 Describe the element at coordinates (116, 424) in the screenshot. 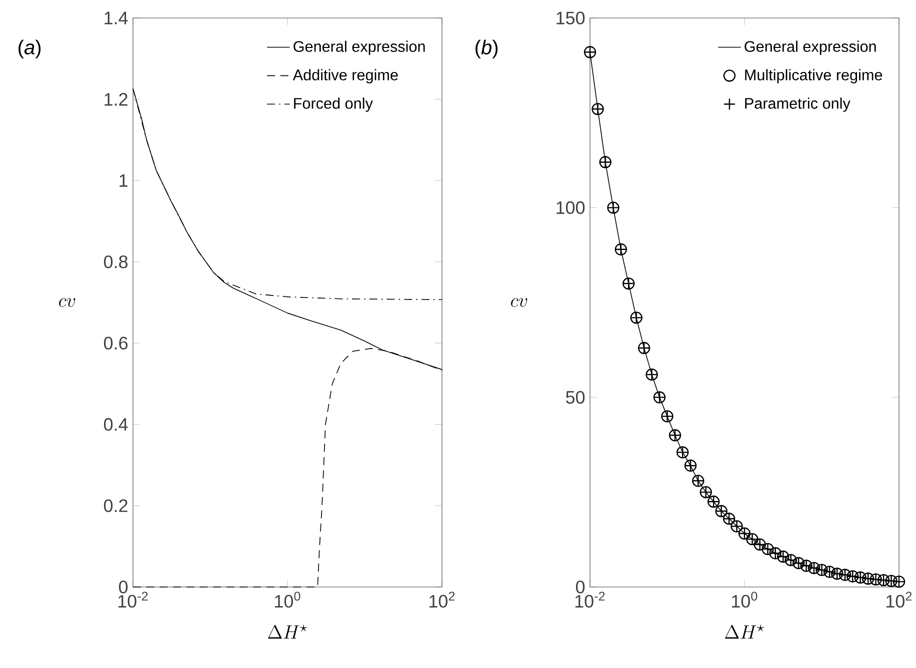

I see `y-tick-label: 0.4` at that location.